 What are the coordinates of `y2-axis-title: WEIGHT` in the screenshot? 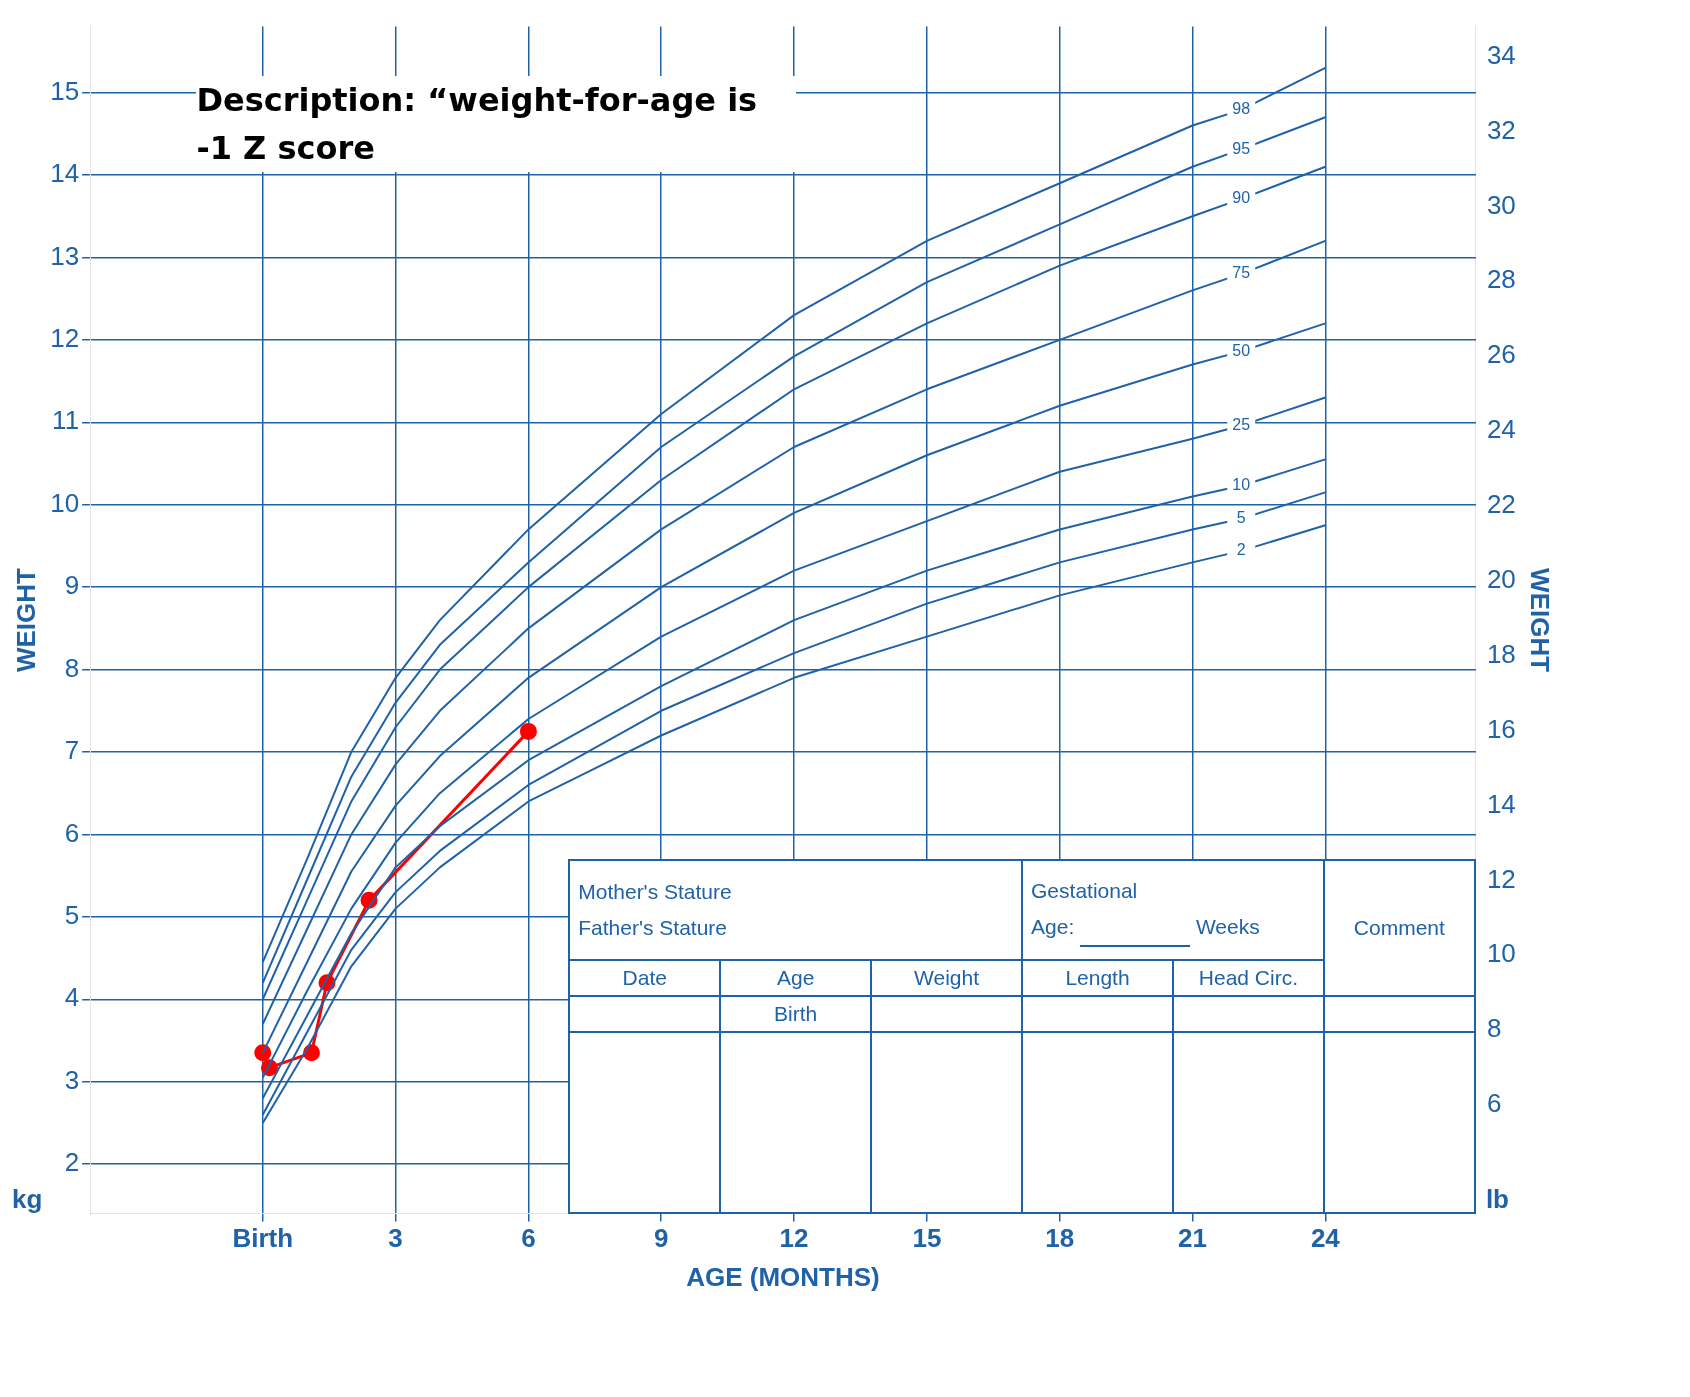 It's located at (1540, 620).